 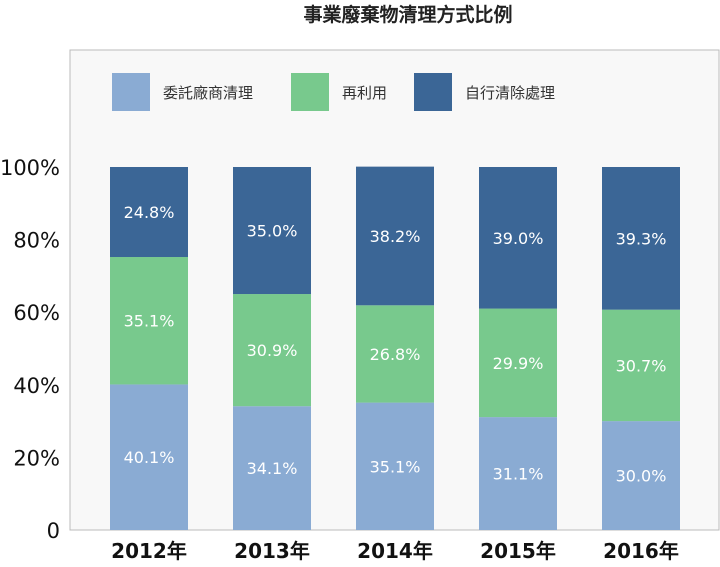 I want to click on x-axis: 2012年 2013年 2014年 2015年 2016年, so click(x=395, y=551).